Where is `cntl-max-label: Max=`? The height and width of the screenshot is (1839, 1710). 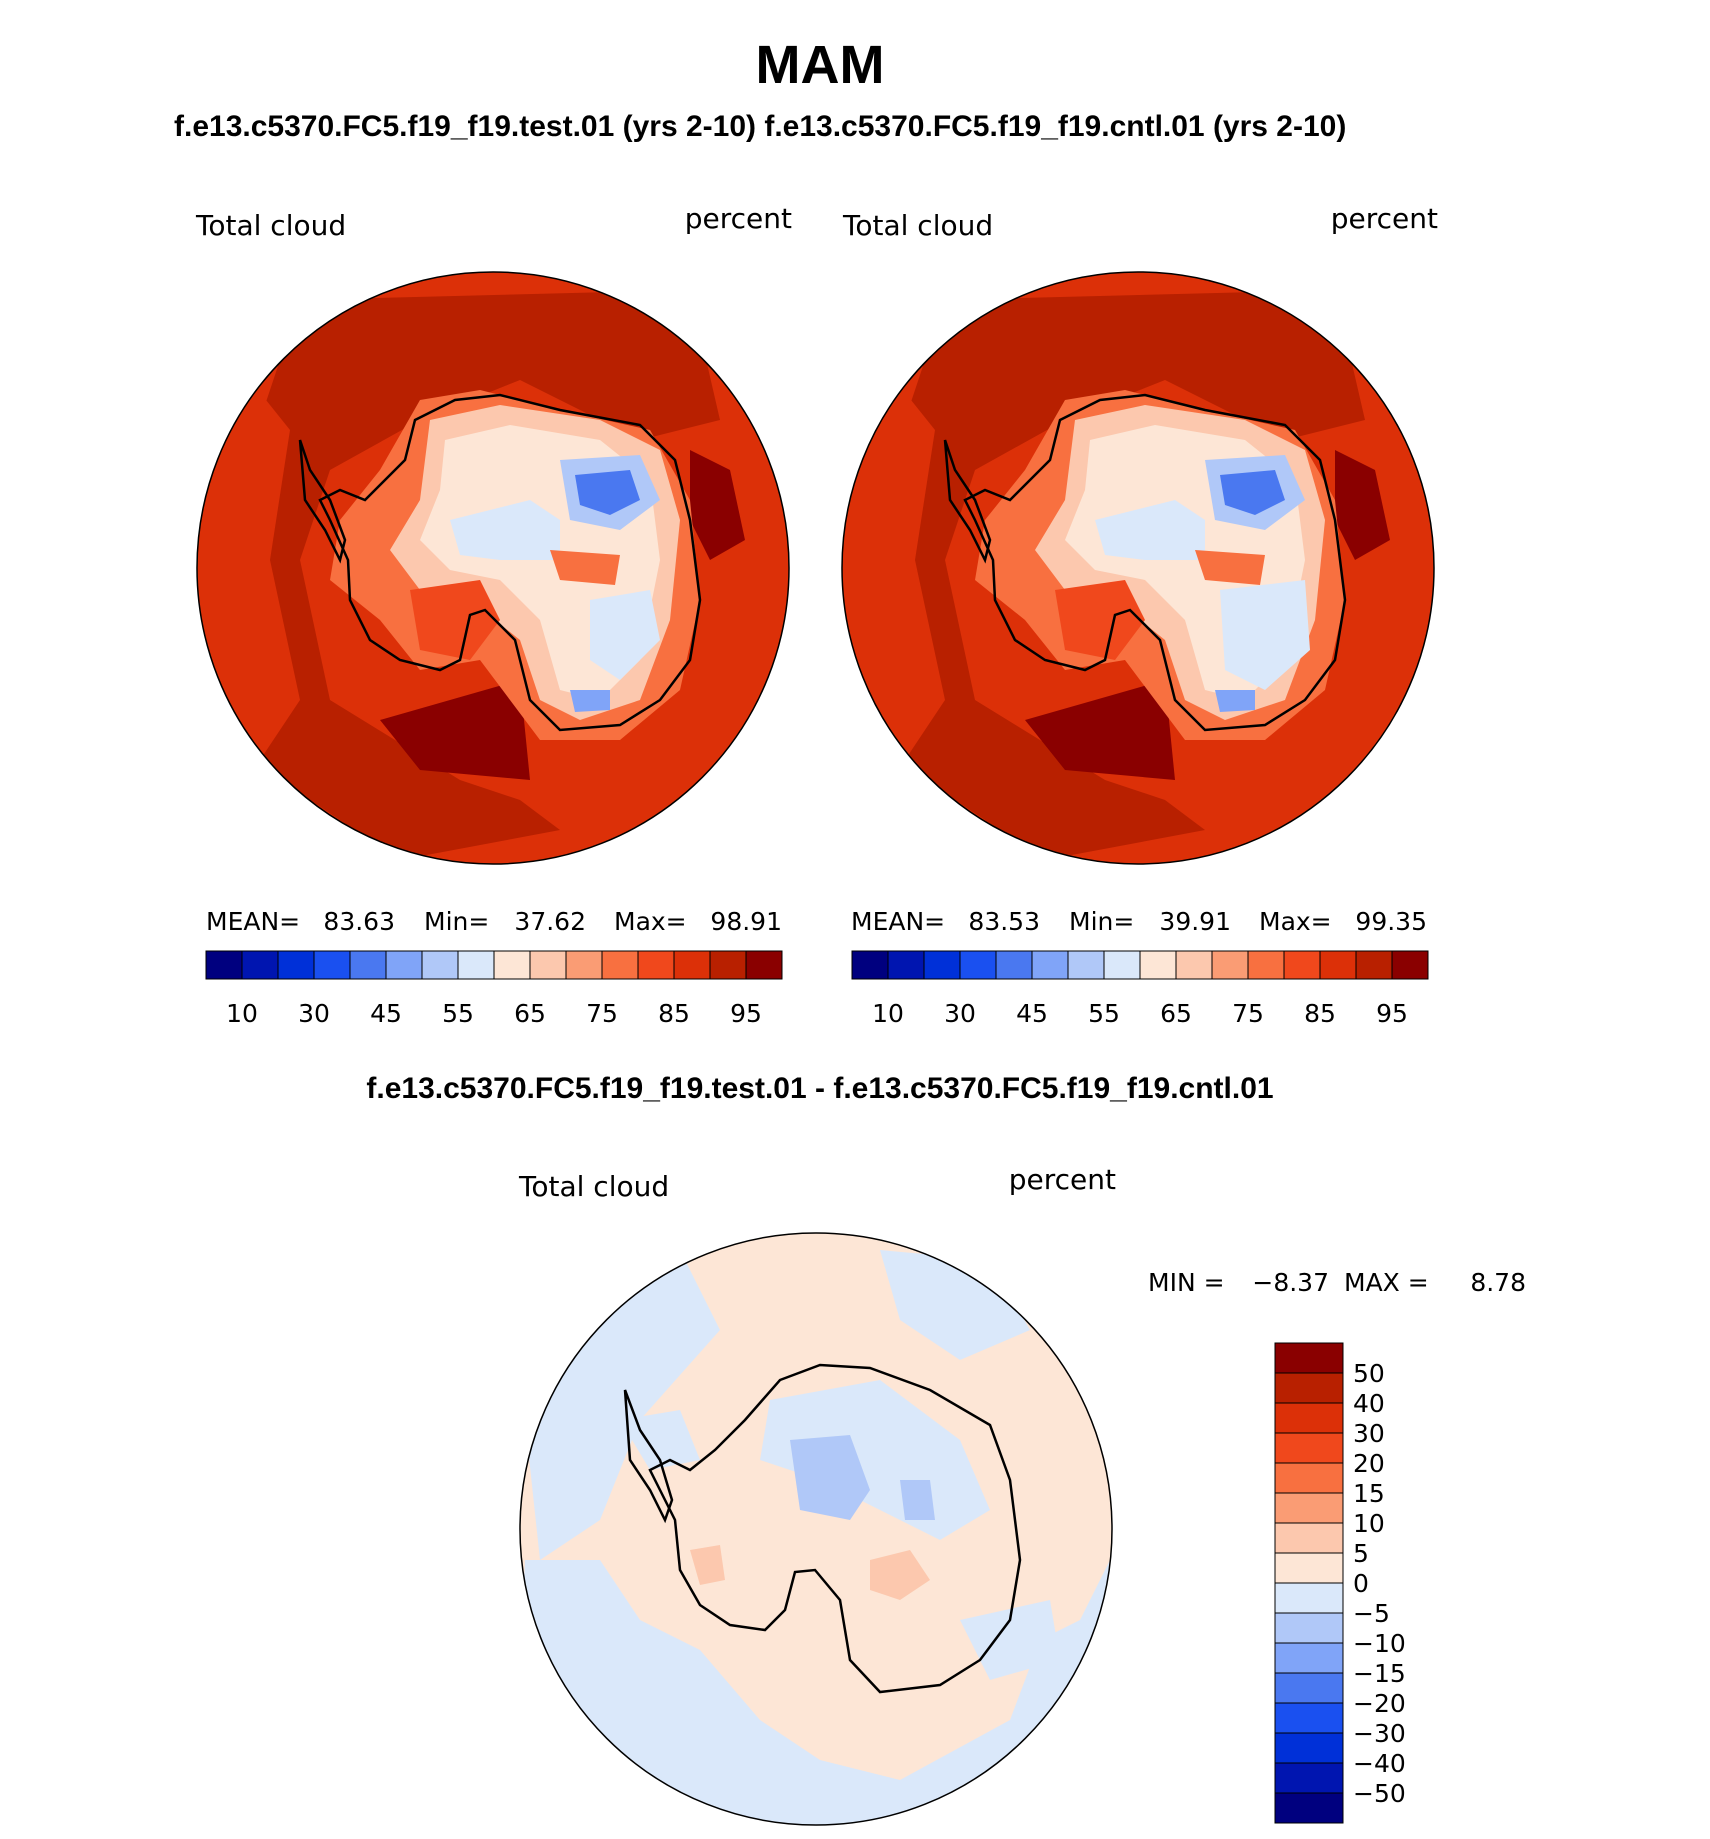 cntl-max-label: Max= is located at coordinates (1295, 921).